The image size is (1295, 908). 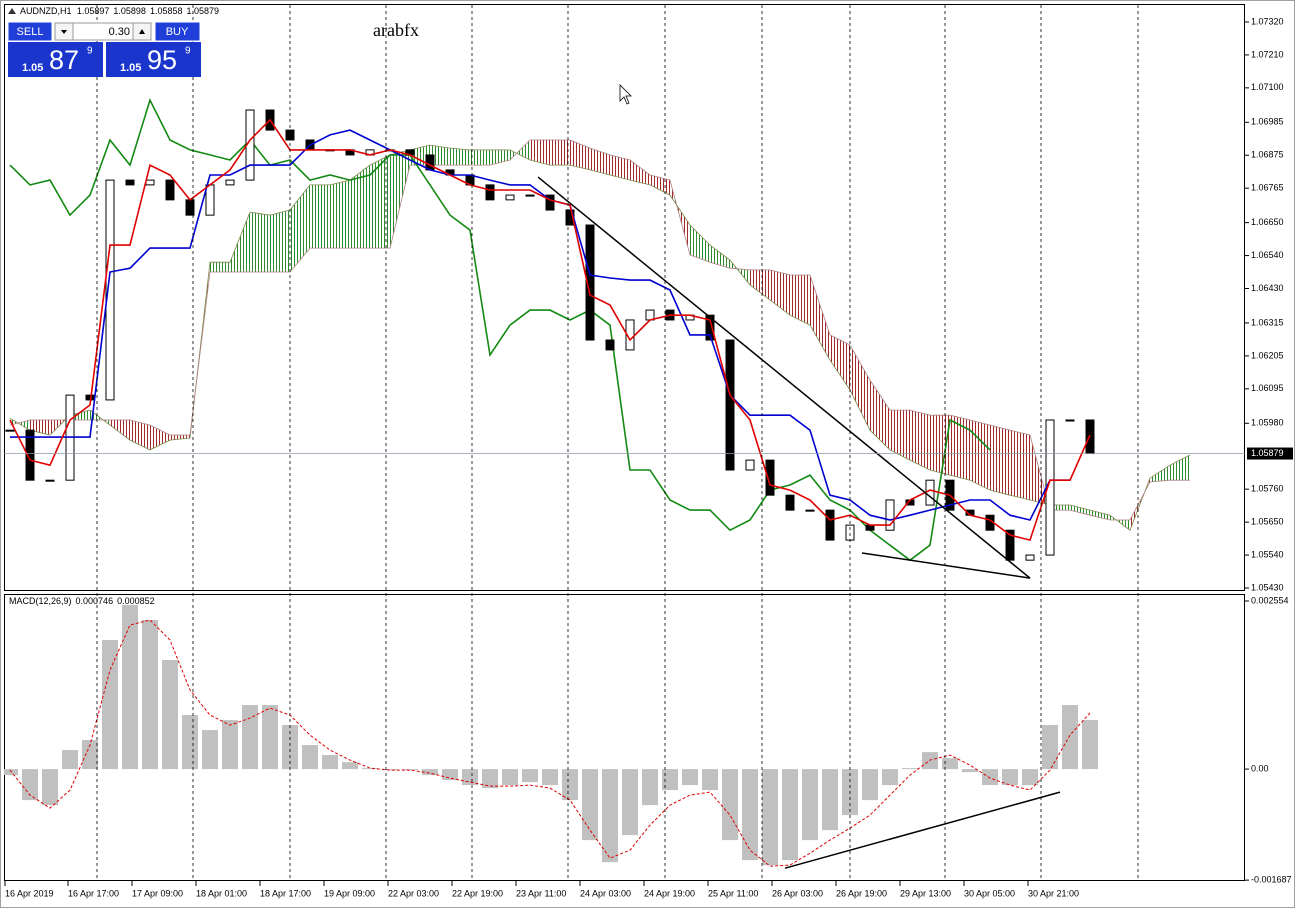 What do you see at coordinates (93, 893) in the screenshot?
I see `x-tick-label: 16 Apr 17:00` at bounding box center [93, 893].